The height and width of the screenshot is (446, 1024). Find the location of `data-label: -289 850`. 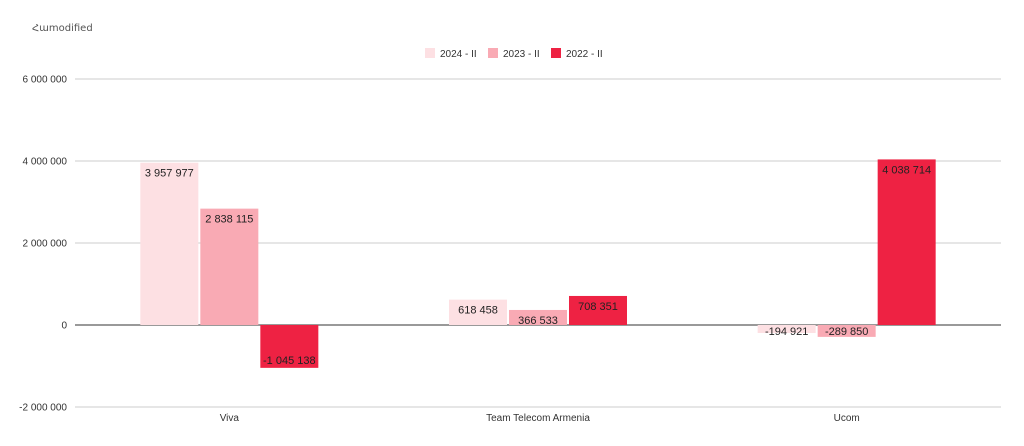

data-label: -289 850 is located at coordinates (846, 332).